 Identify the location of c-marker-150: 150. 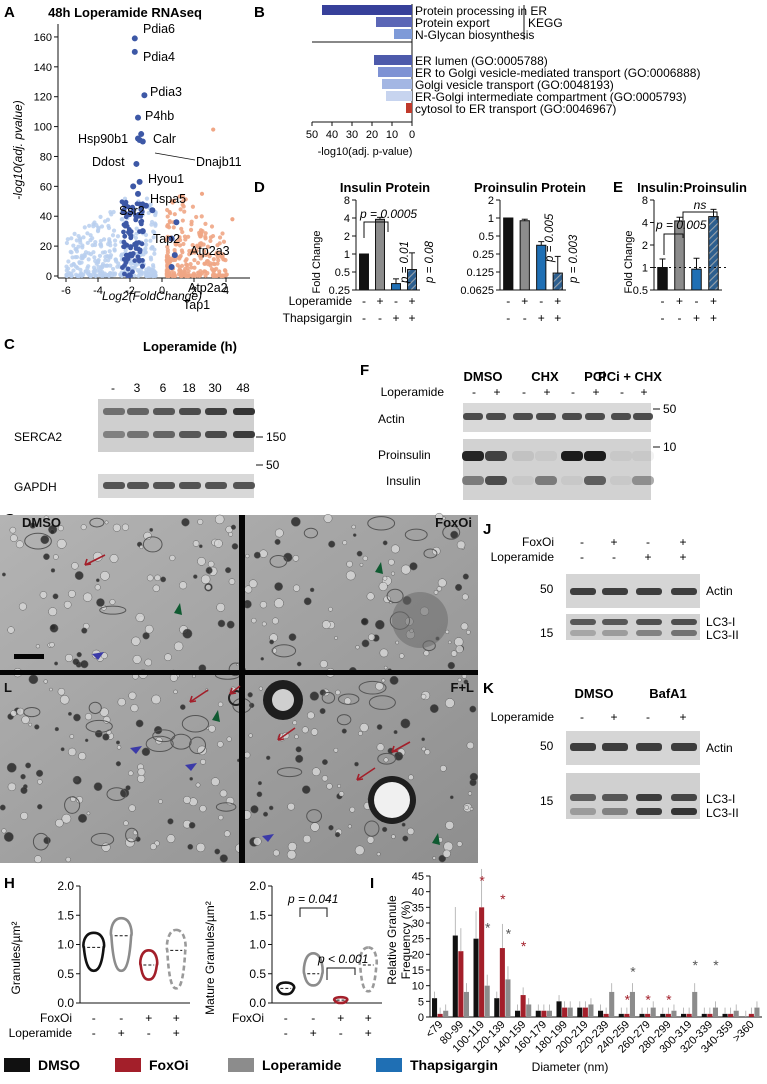
(276, 437).